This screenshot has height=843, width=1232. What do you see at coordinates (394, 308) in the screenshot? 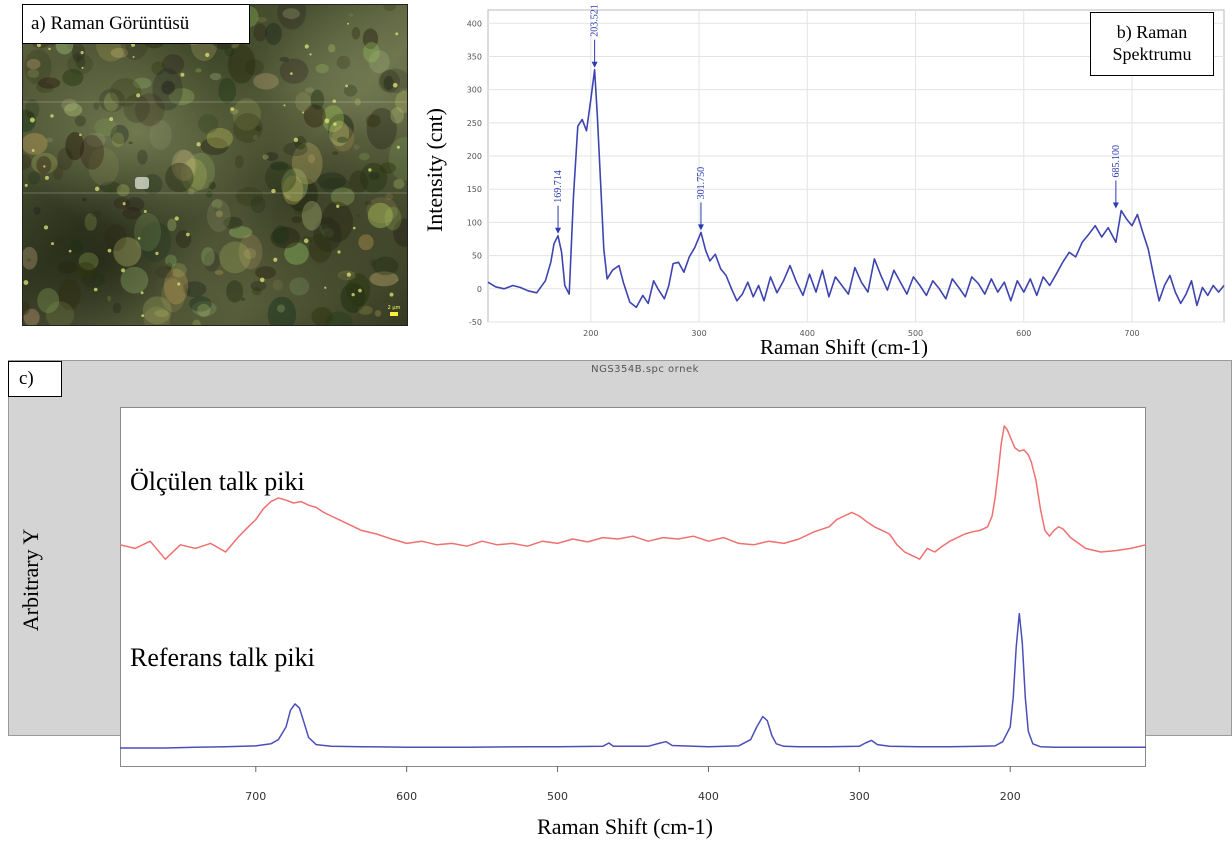
I see `scale-bar-label: 2 µm` at bounding box center [394, 308].